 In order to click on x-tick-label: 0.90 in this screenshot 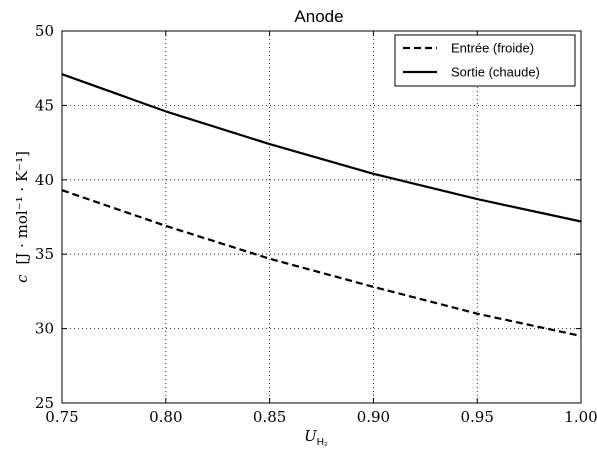, I will do `click(373, 417)`.